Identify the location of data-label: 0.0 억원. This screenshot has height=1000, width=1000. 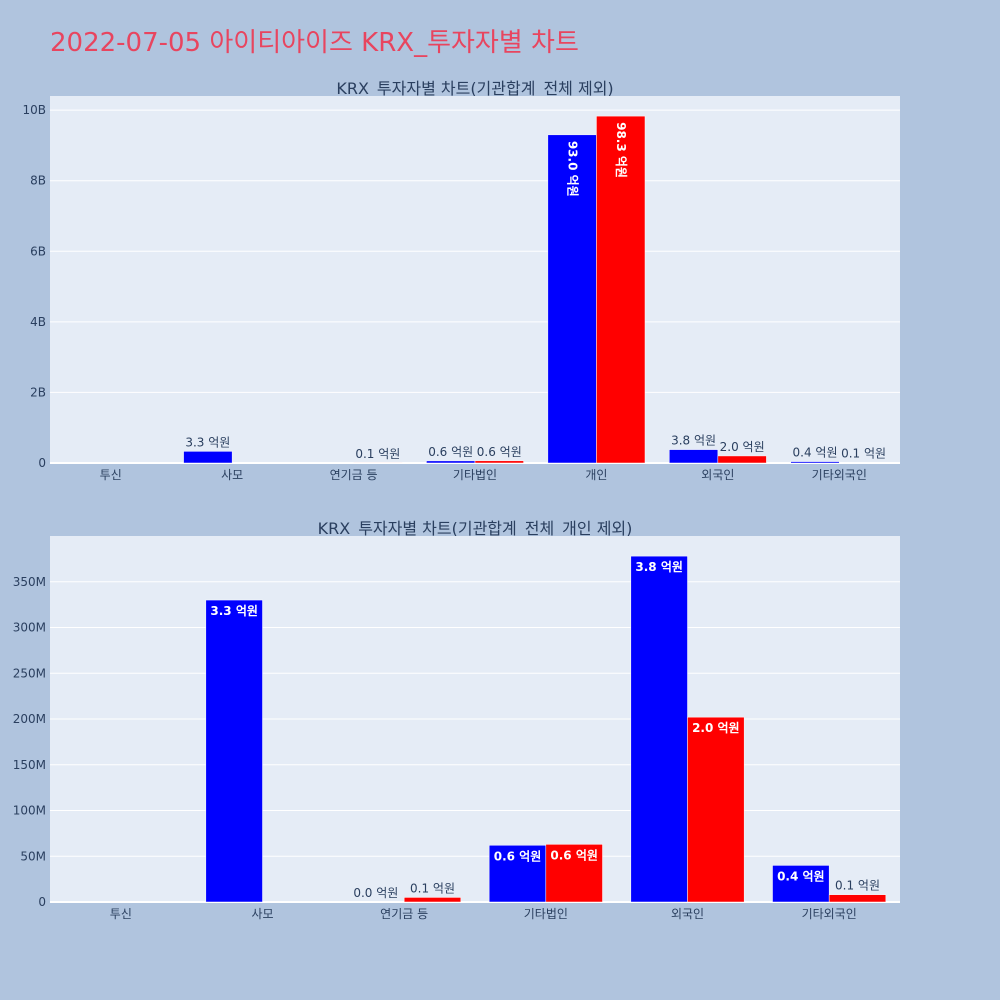
(375, 893).